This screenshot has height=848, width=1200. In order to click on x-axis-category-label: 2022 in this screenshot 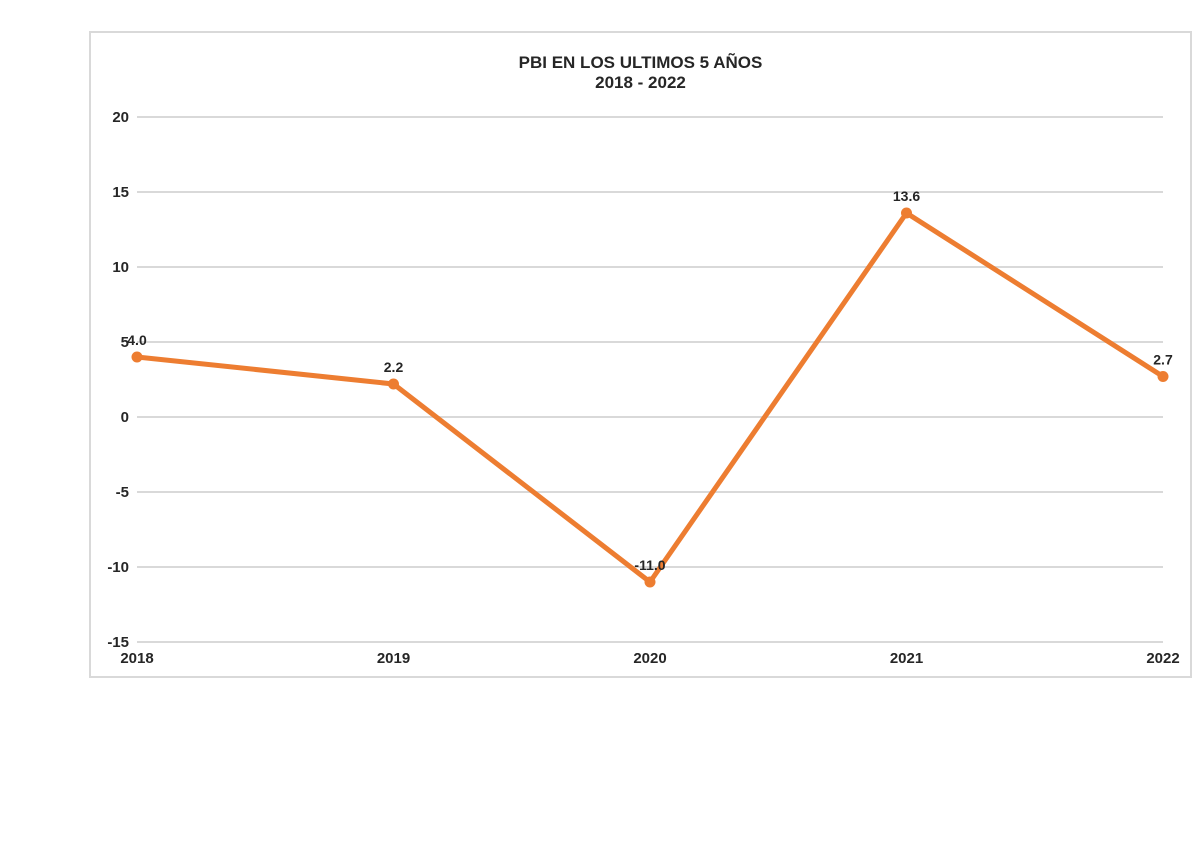, I will do `click(1162, 658)`.